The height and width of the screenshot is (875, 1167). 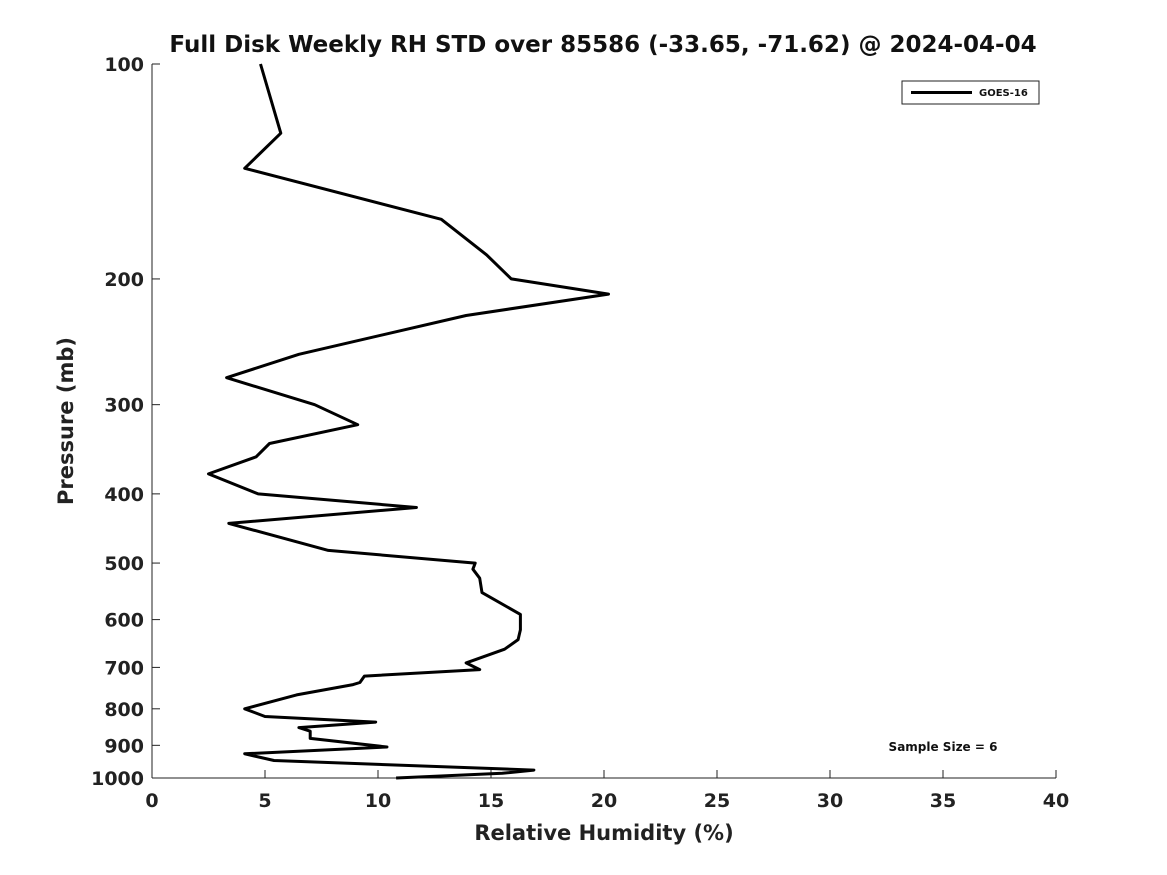 What do you see at coordinates (264, 801) in the screenshot?
I see `x-tick-label: 5` at bounding box center [264, 801].